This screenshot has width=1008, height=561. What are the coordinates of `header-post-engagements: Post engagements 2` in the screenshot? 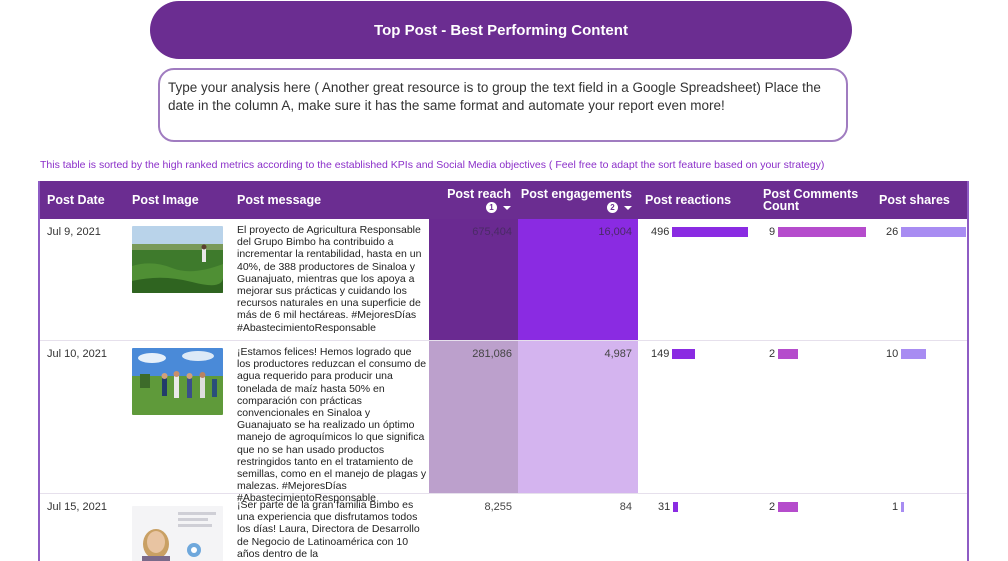 It's located at (575, 200).